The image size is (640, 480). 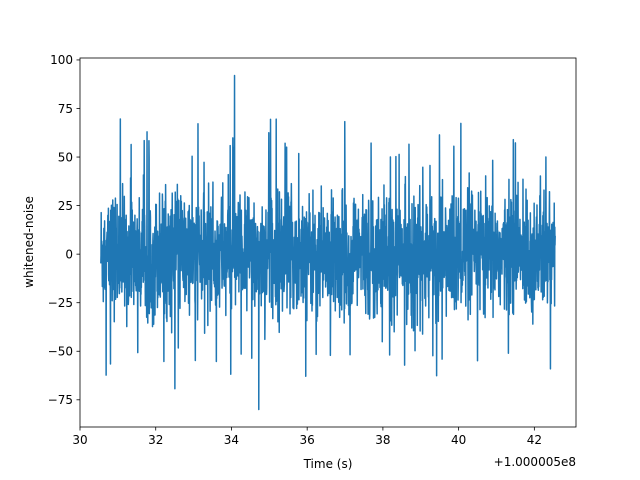 I want to click on y-axis-label: whitened-noise, so click(x=29, y=242).